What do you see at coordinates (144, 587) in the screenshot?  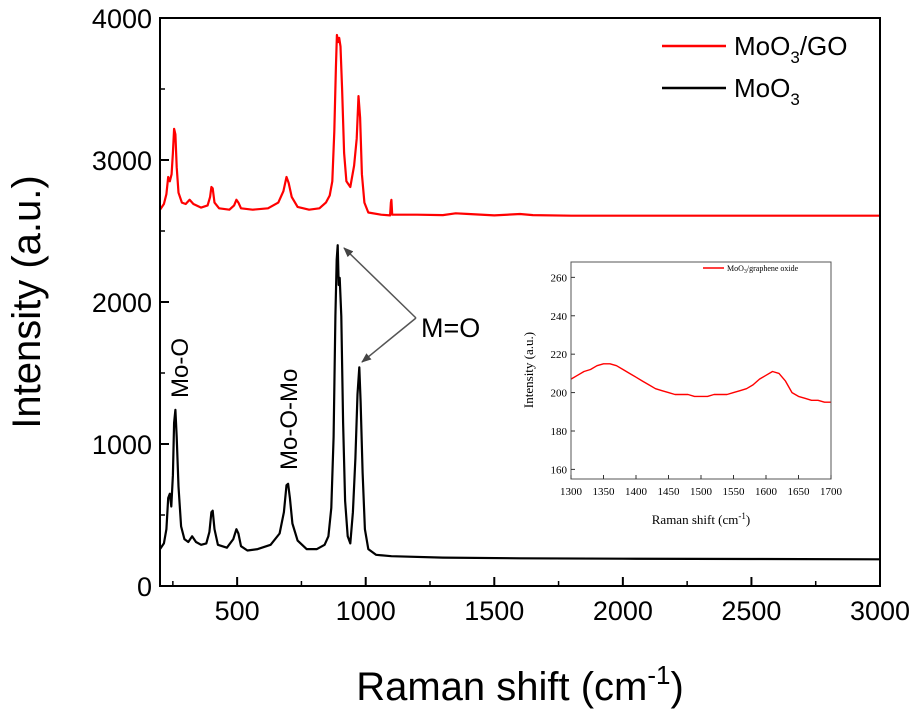 I see `y-tick-label: 0` at bounding box center [144, 587].